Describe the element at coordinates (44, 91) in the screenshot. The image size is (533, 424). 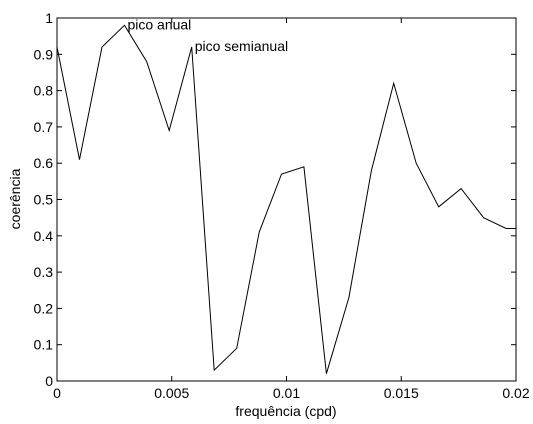
I see `y-tick-label: 0.8` at that location.